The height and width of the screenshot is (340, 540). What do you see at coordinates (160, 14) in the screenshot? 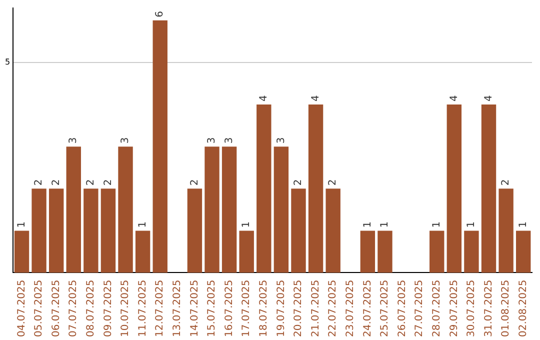
I see `data-label: 6` at bounding box center [160, 14].